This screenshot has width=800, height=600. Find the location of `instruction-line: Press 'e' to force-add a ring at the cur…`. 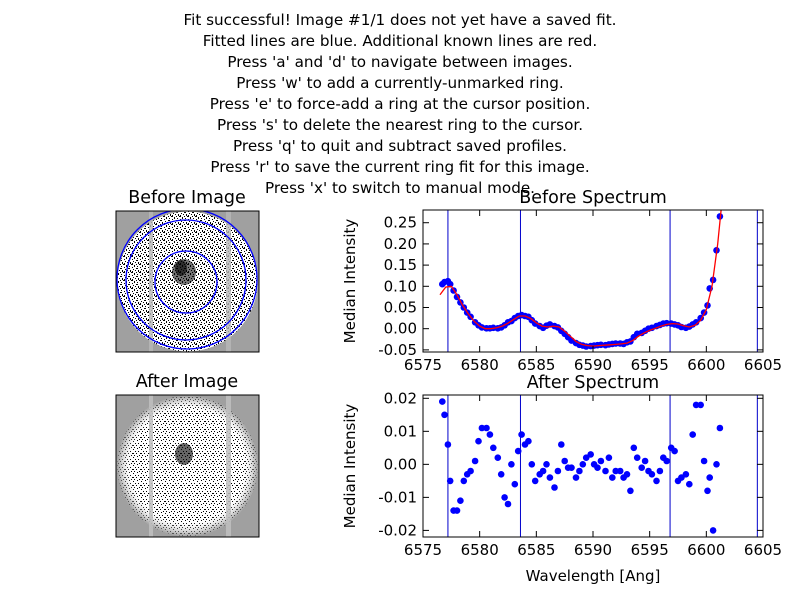

instruction-line: Press 'e' to force-add a ring at the cur… is located at coordinates (400, 104).